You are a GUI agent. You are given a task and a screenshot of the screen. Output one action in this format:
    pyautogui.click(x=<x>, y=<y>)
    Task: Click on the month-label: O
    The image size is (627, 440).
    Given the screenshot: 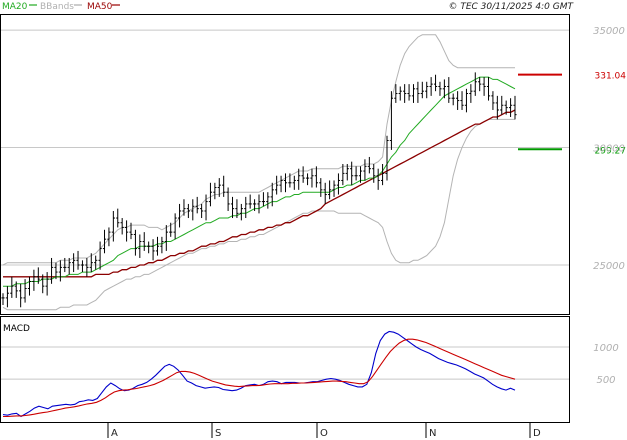 What is the action you would take?
    pyautogui.click(x=324, y=433)
    